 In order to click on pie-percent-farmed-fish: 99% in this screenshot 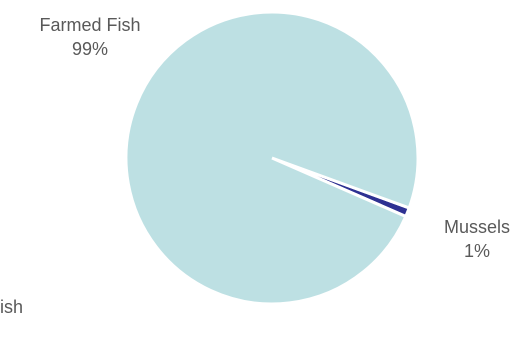, I will do `click(90, 49)`.